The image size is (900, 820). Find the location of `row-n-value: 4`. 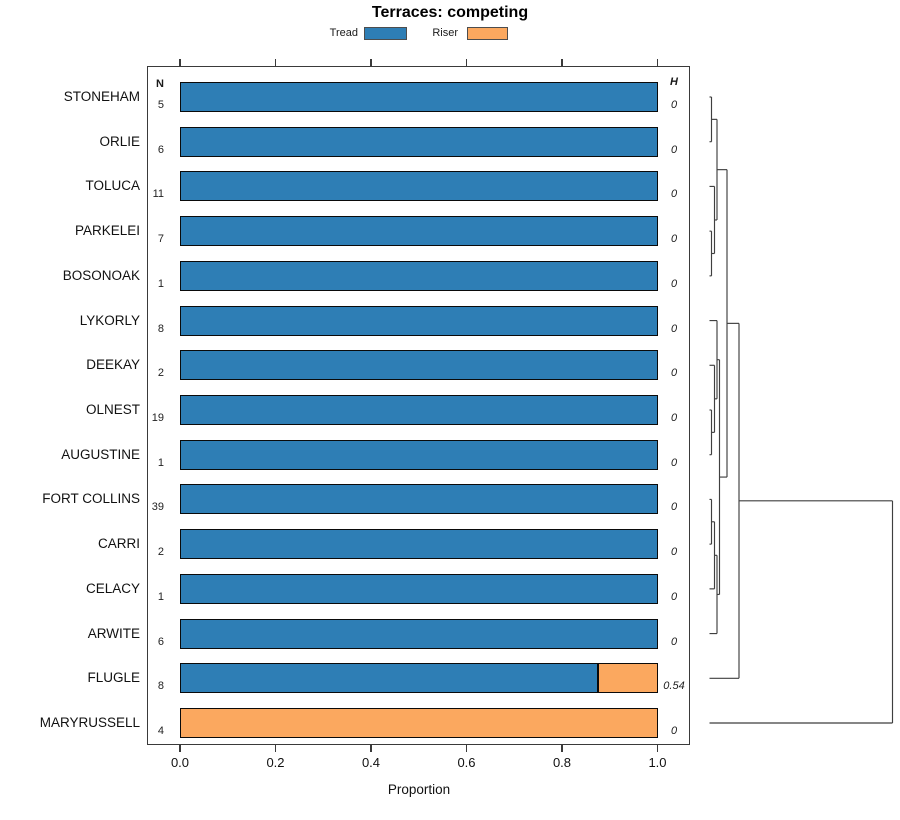

row-n-value: 4 is located at coordinates (160, 730).